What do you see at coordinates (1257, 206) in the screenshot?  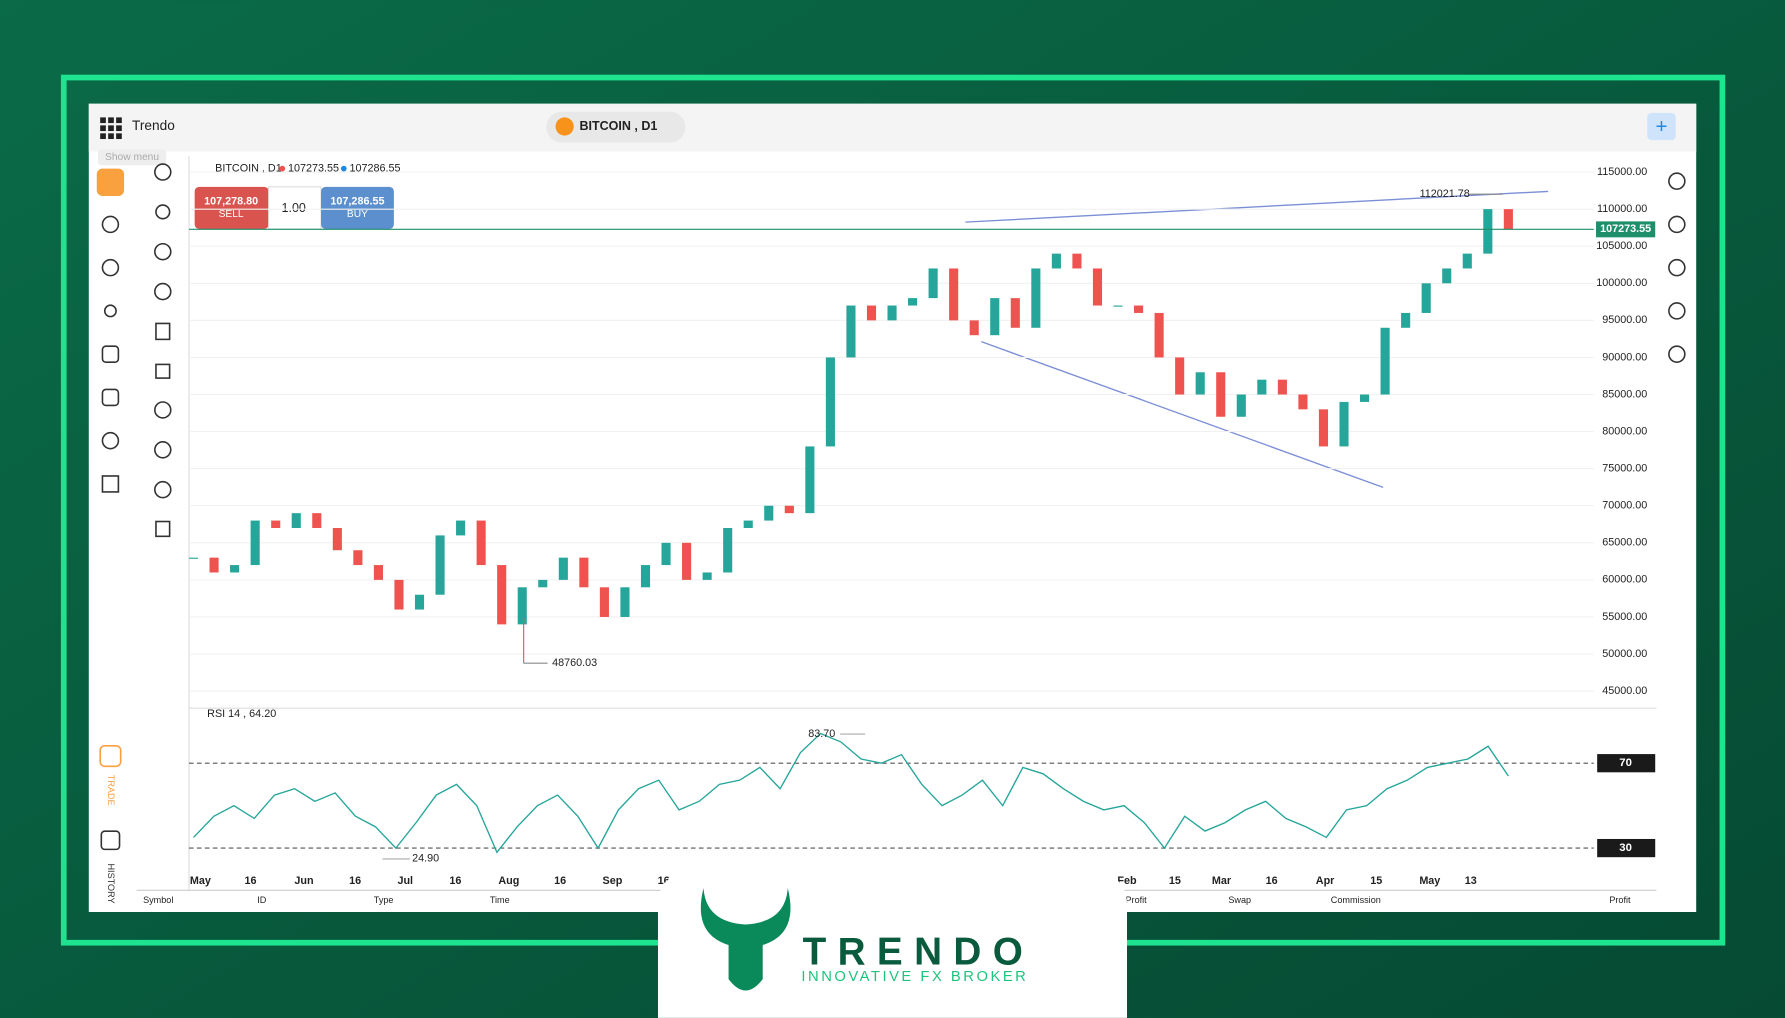 I see `trendline-upper` at bounding box center [1257, 206].